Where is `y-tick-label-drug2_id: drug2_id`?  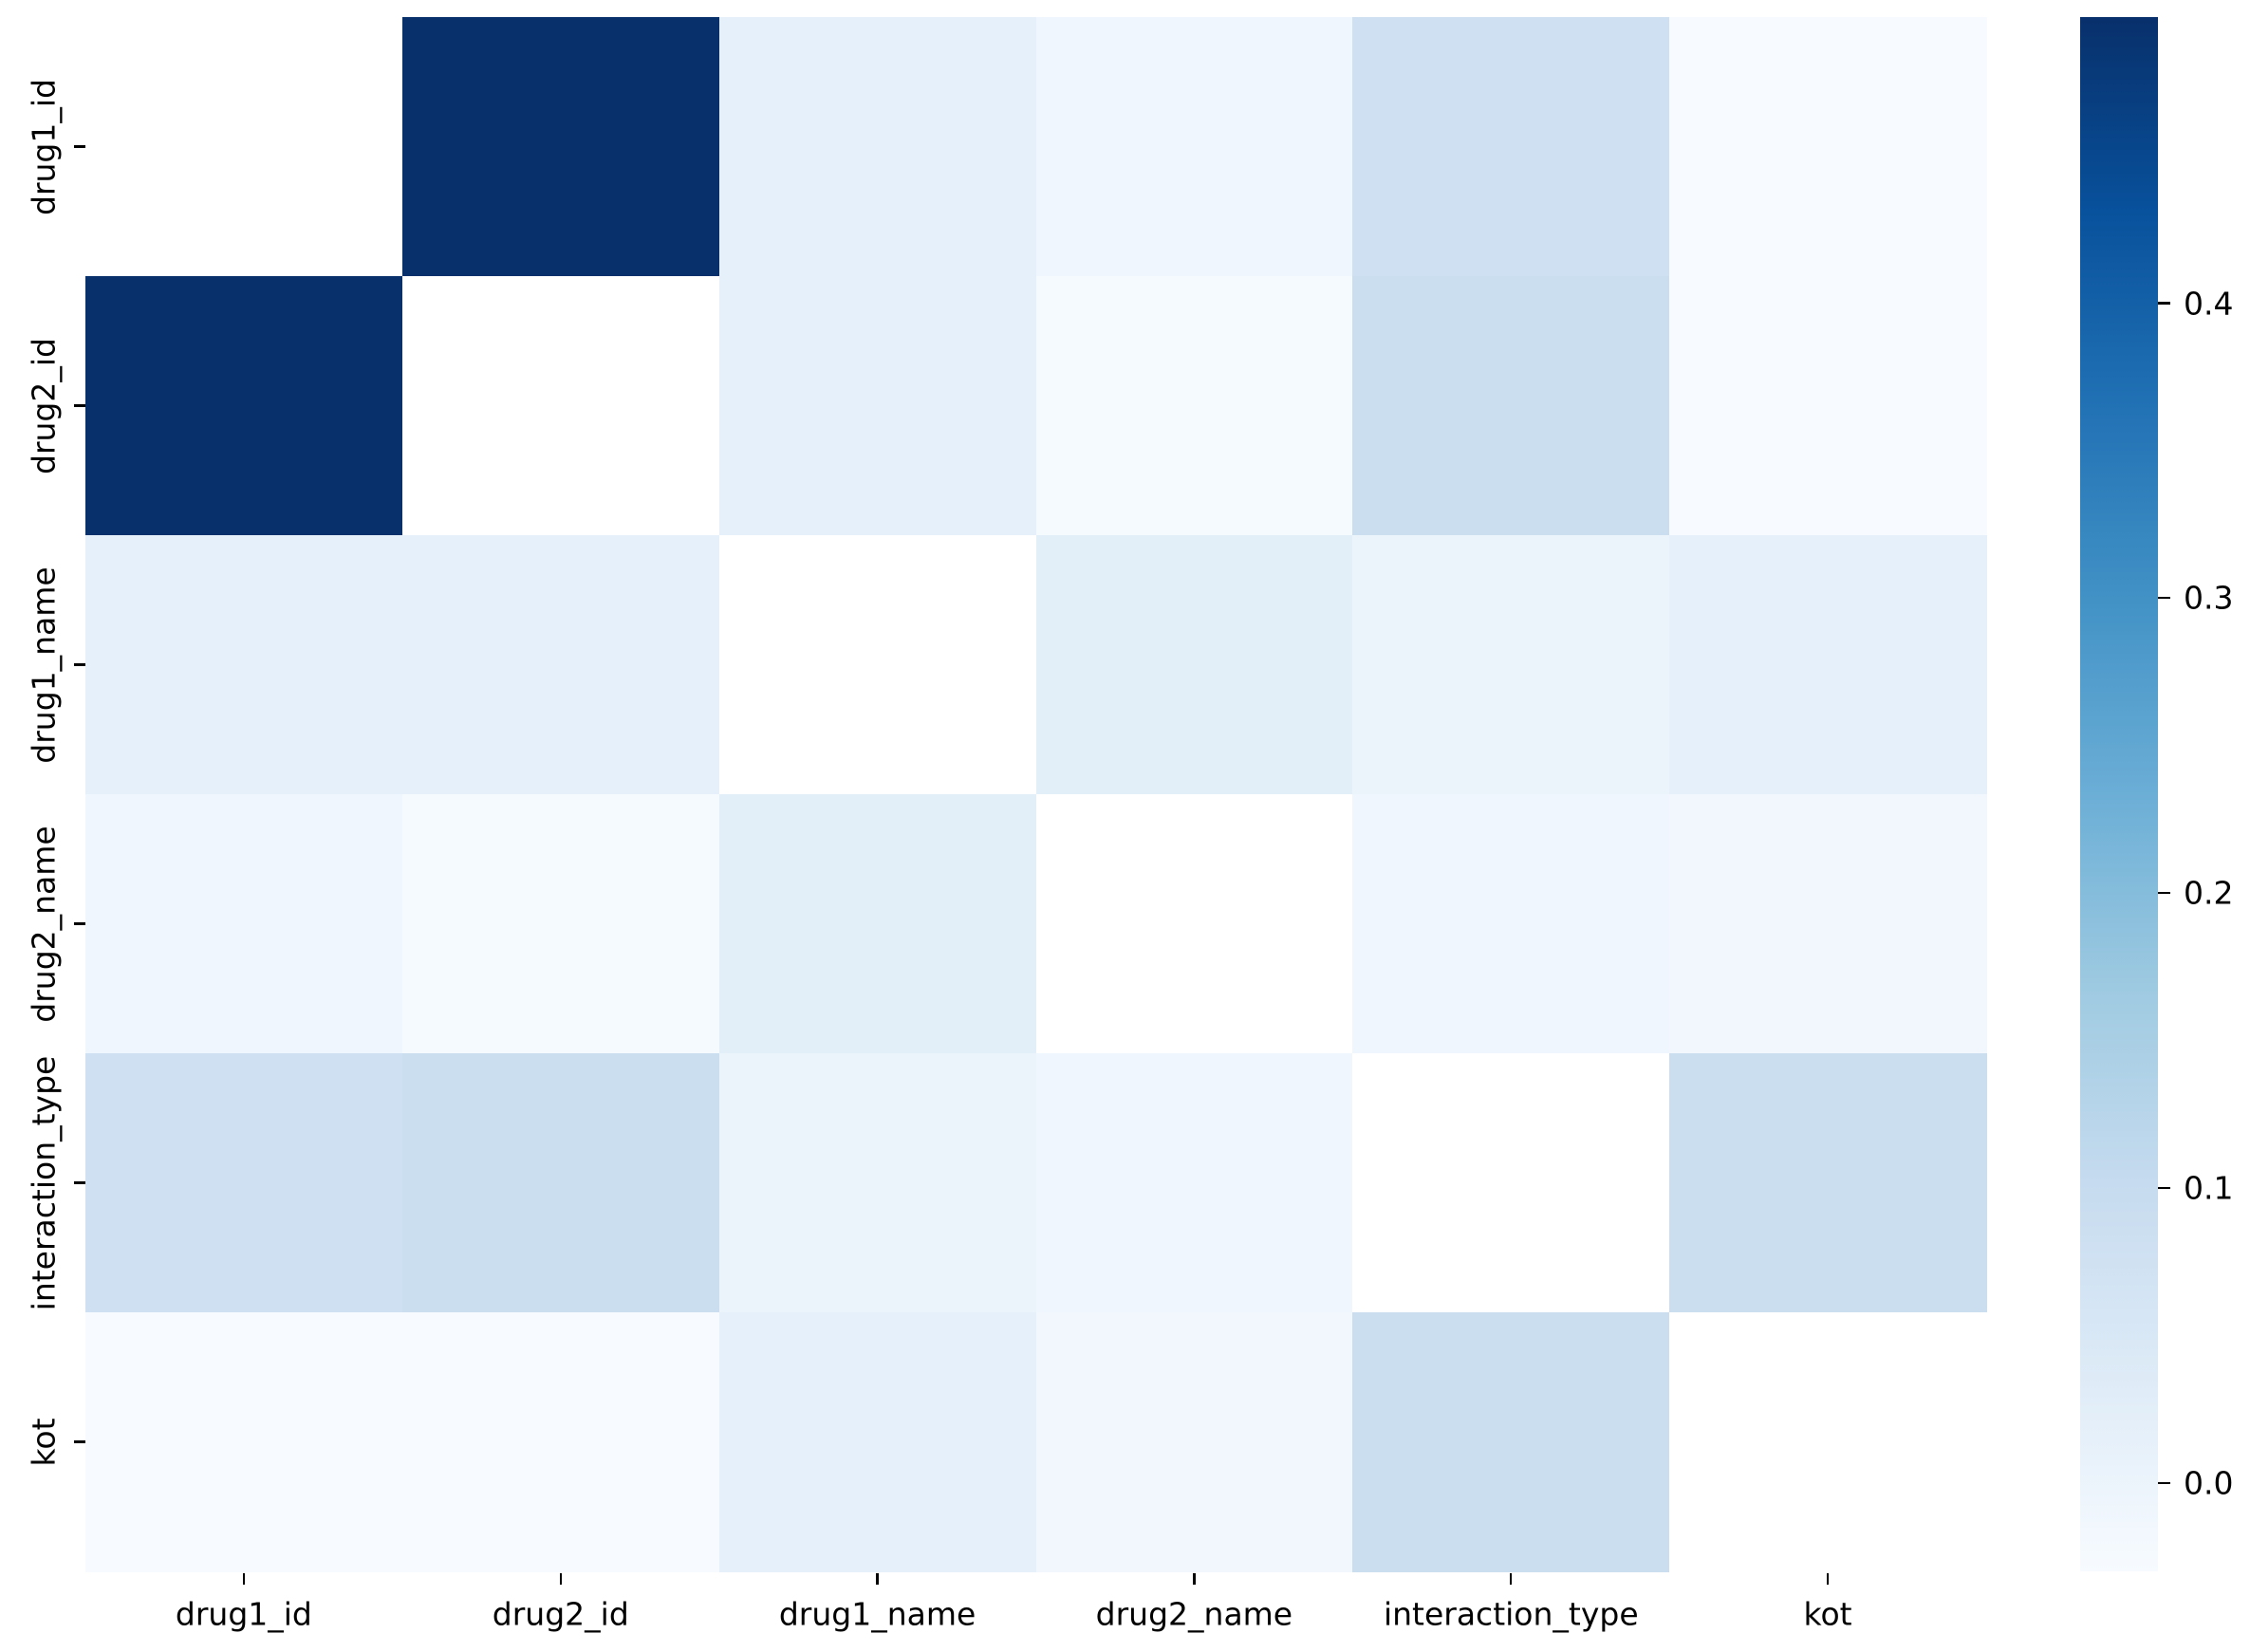 y-tick-label-drug2_id: drug2_id is located at coordinates (44, 405).